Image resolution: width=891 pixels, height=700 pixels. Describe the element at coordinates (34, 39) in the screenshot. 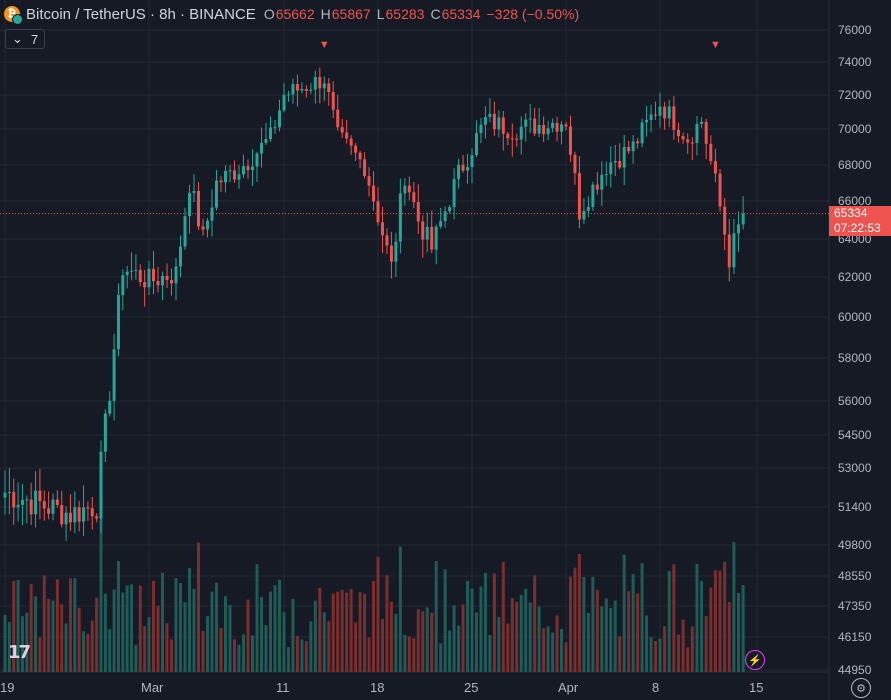

I see `indicator-count: 7` at that location.